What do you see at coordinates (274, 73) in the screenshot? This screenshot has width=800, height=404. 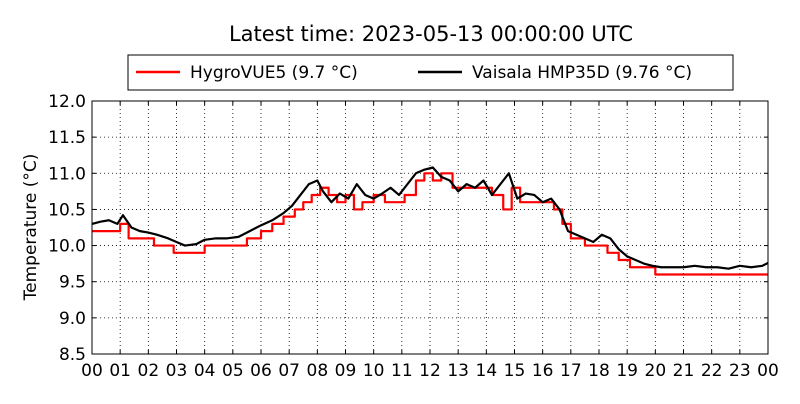 I see `legend-label-hygrovue5: HygroVUE5 (9.7 °C)` at bounding box center [274, 73].